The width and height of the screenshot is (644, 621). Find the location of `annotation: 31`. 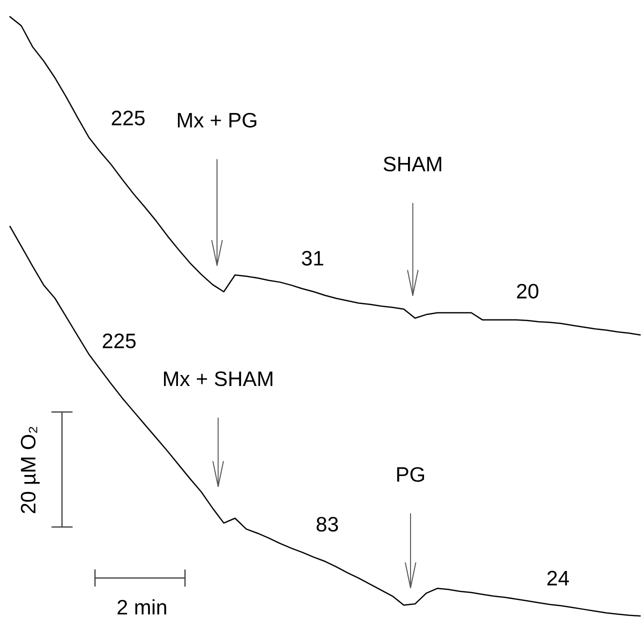

annotation: 31 is located at coordinates (313, 258).